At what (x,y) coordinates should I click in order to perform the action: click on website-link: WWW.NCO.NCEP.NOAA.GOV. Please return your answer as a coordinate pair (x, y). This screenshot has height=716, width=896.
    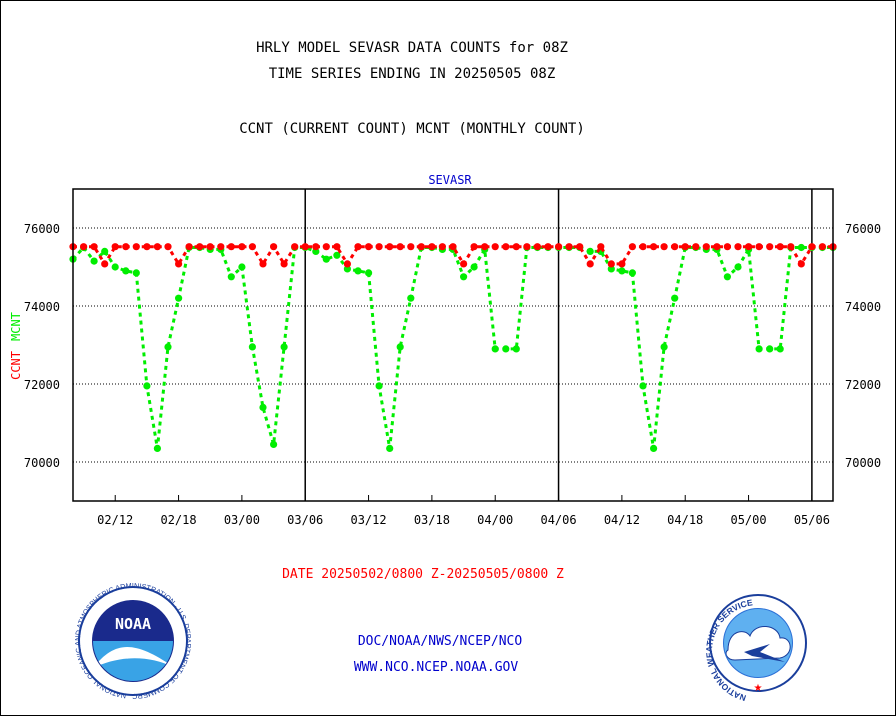
    Looking at the image, I should click on (436, 667).